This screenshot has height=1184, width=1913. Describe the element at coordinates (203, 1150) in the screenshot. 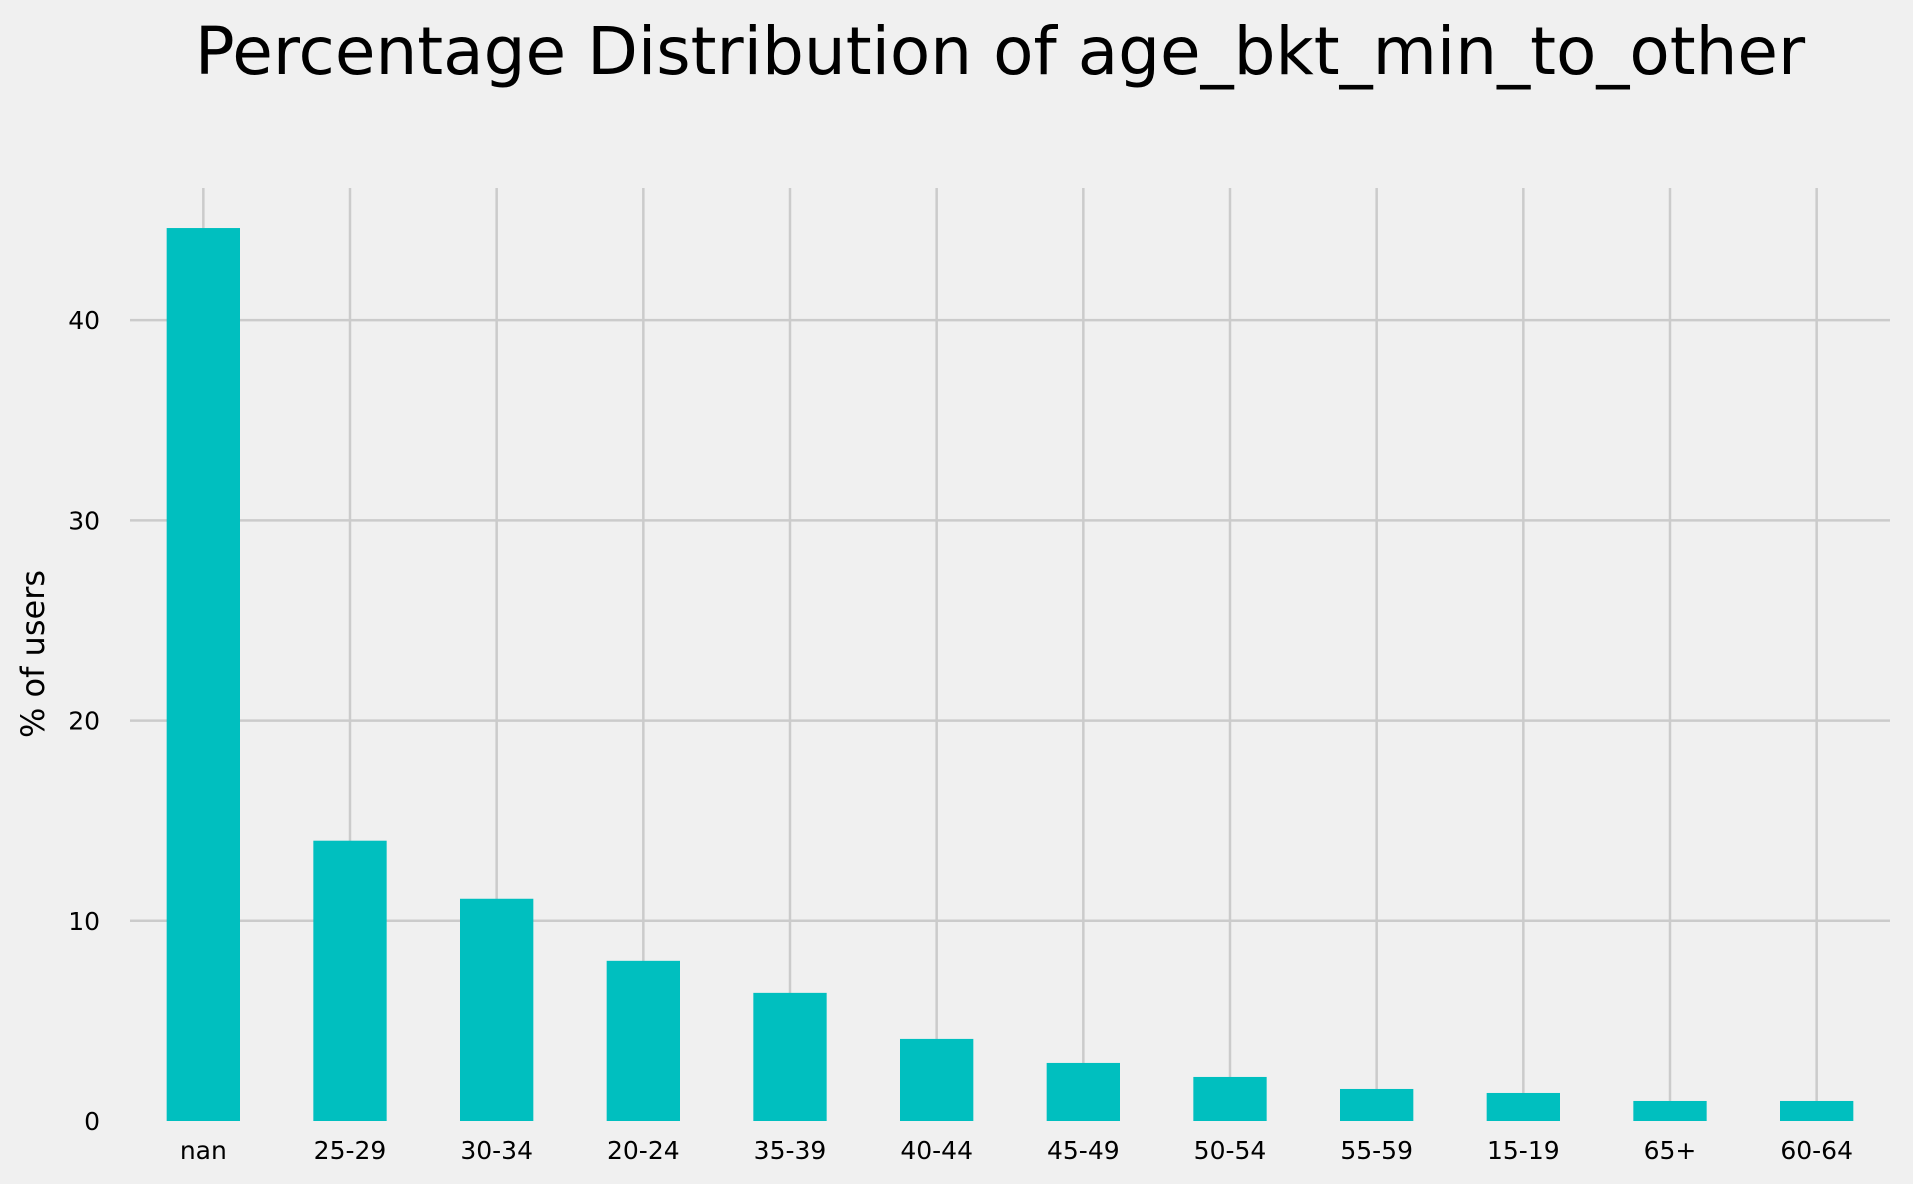

I see `x-tick-label: nan` at that location.